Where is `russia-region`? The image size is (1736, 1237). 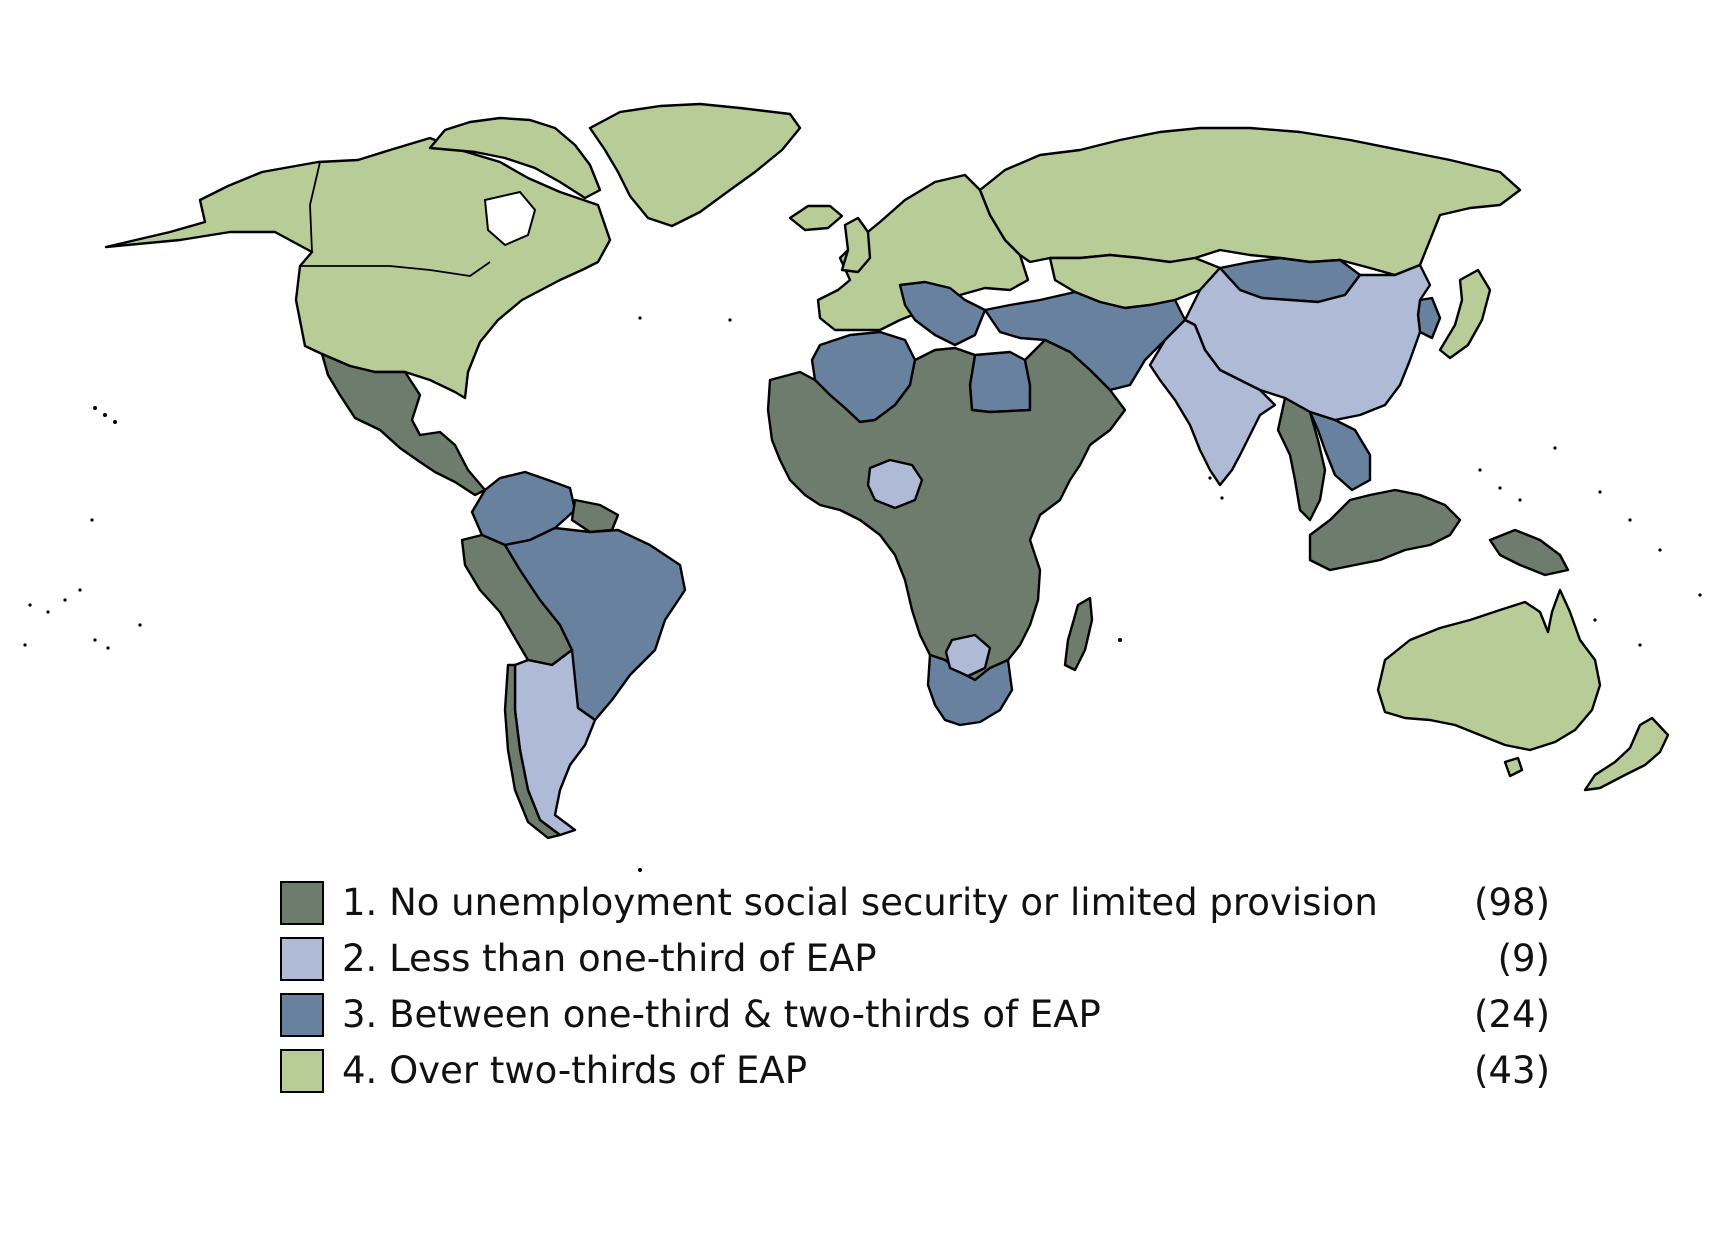
russia-region is located at coordinates (1250, 201).